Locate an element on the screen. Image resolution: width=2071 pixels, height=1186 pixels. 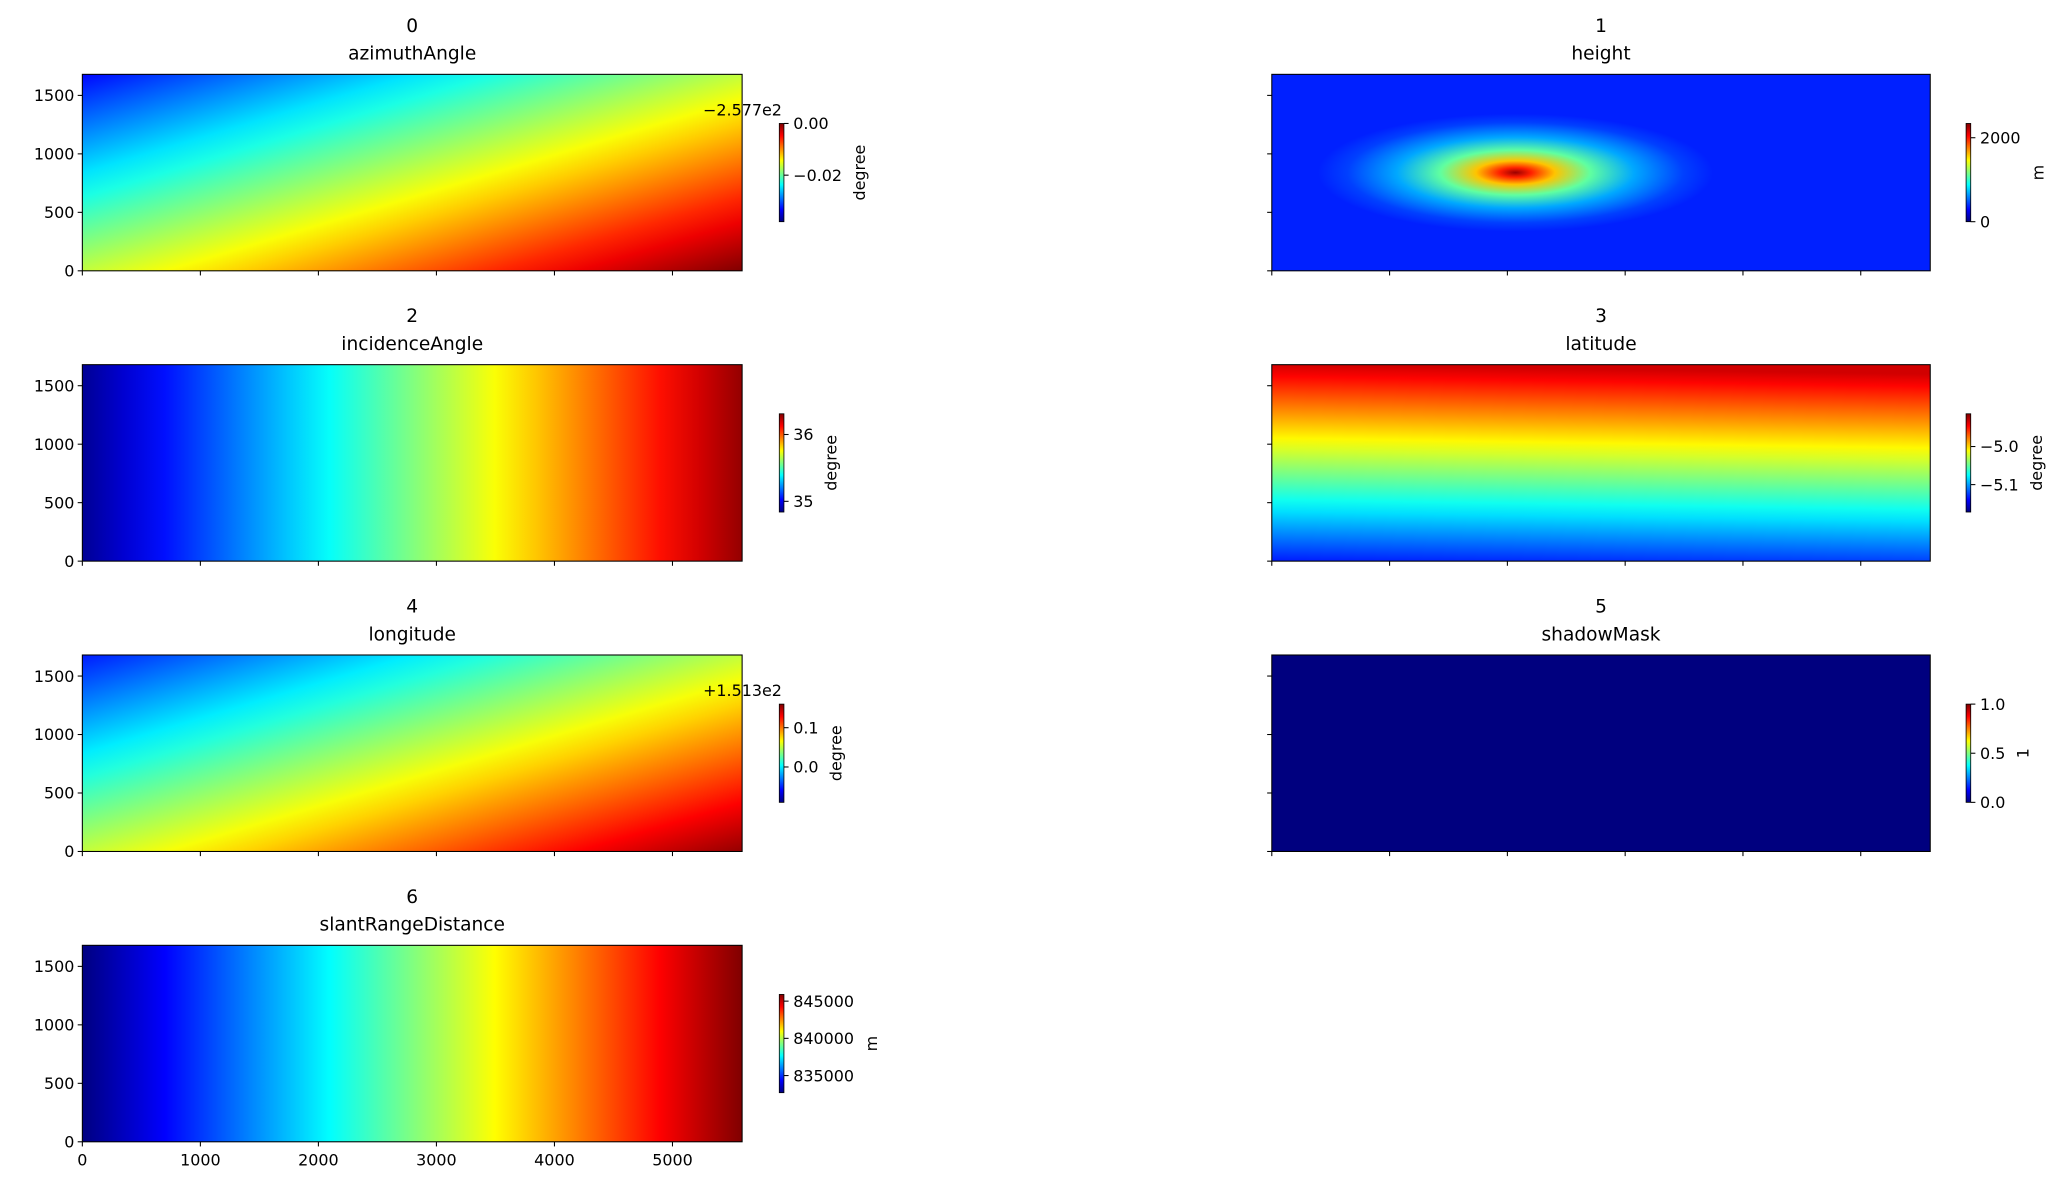
x-tick-label: 5000 is located at coordinates (672, 1160).